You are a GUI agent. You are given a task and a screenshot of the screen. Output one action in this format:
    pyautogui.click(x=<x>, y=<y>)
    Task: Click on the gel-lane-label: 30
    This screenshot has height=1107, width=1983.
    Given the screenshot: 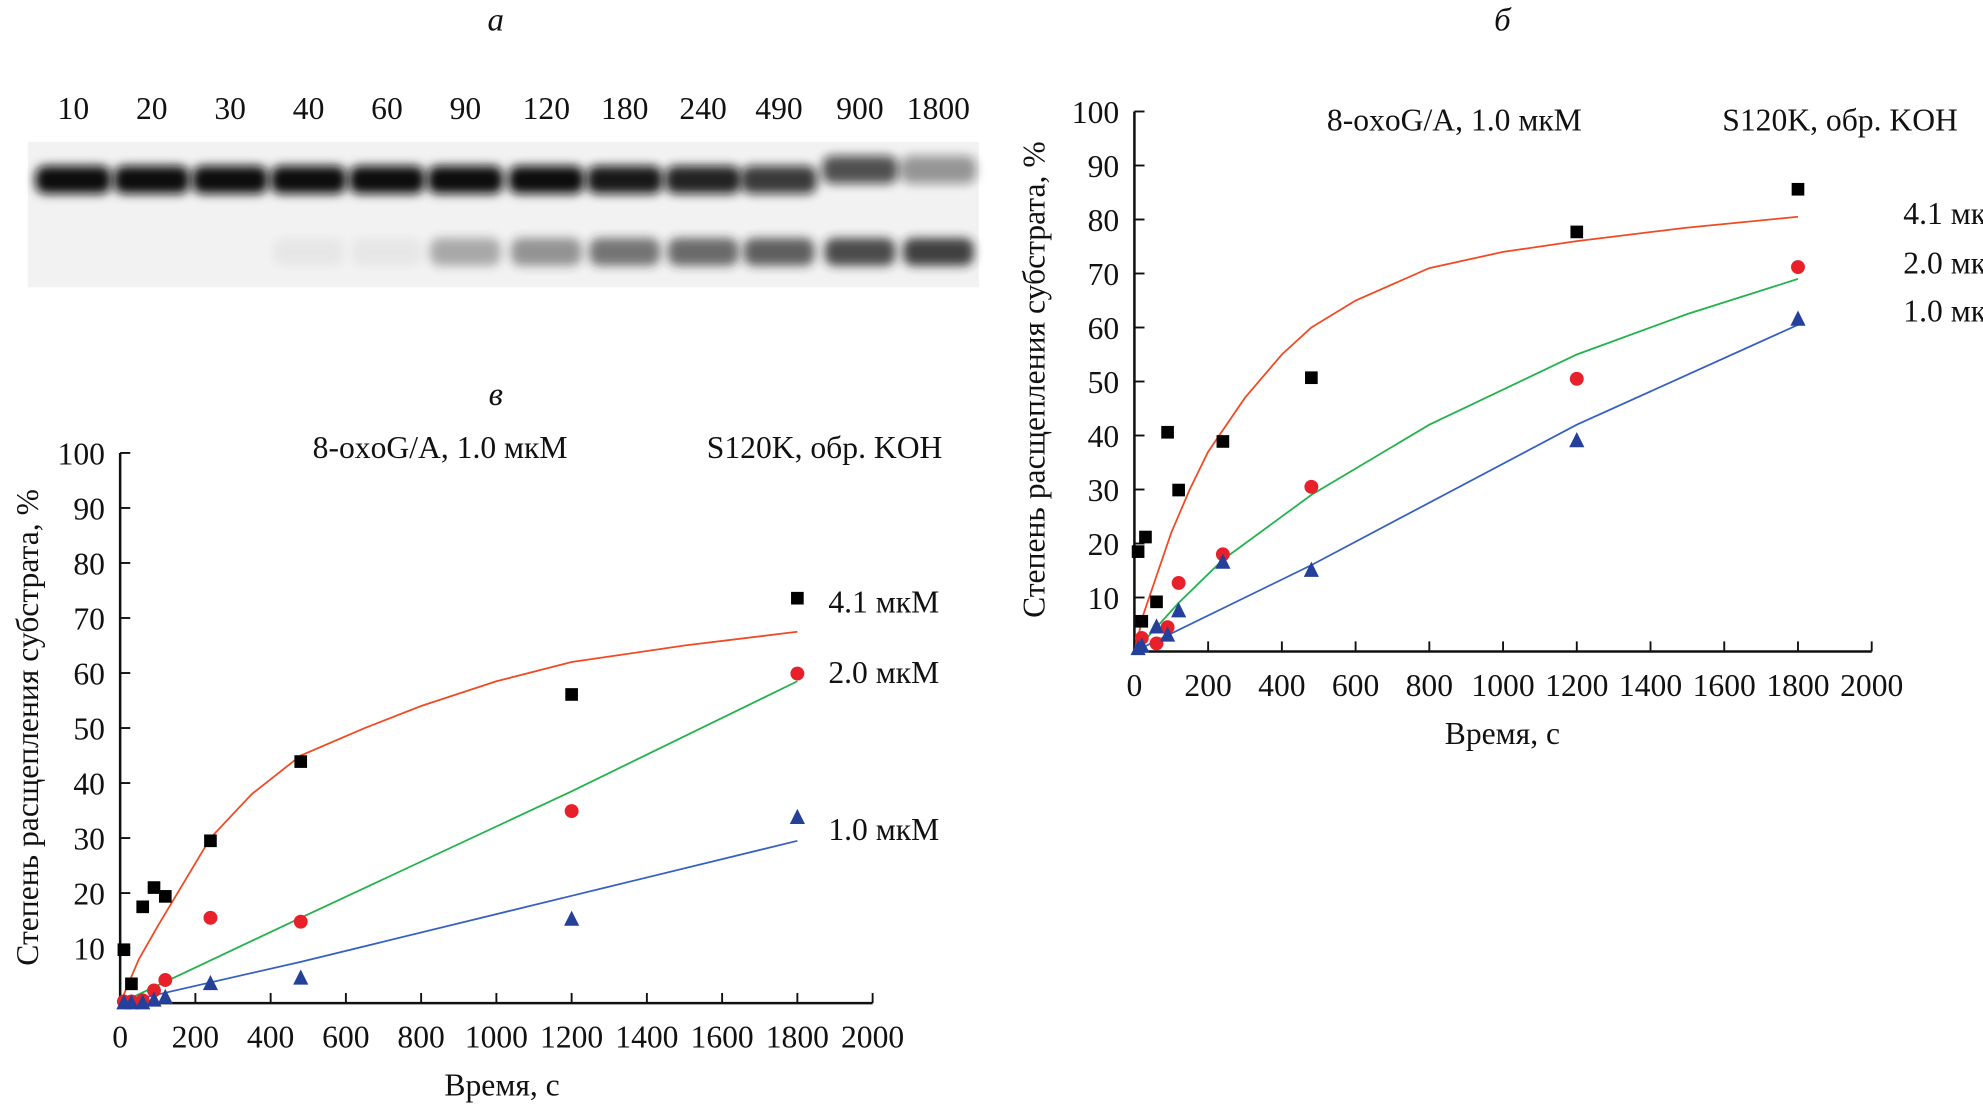 What is the action you would take?
    pyautogui.click(x=230, y=108)
    